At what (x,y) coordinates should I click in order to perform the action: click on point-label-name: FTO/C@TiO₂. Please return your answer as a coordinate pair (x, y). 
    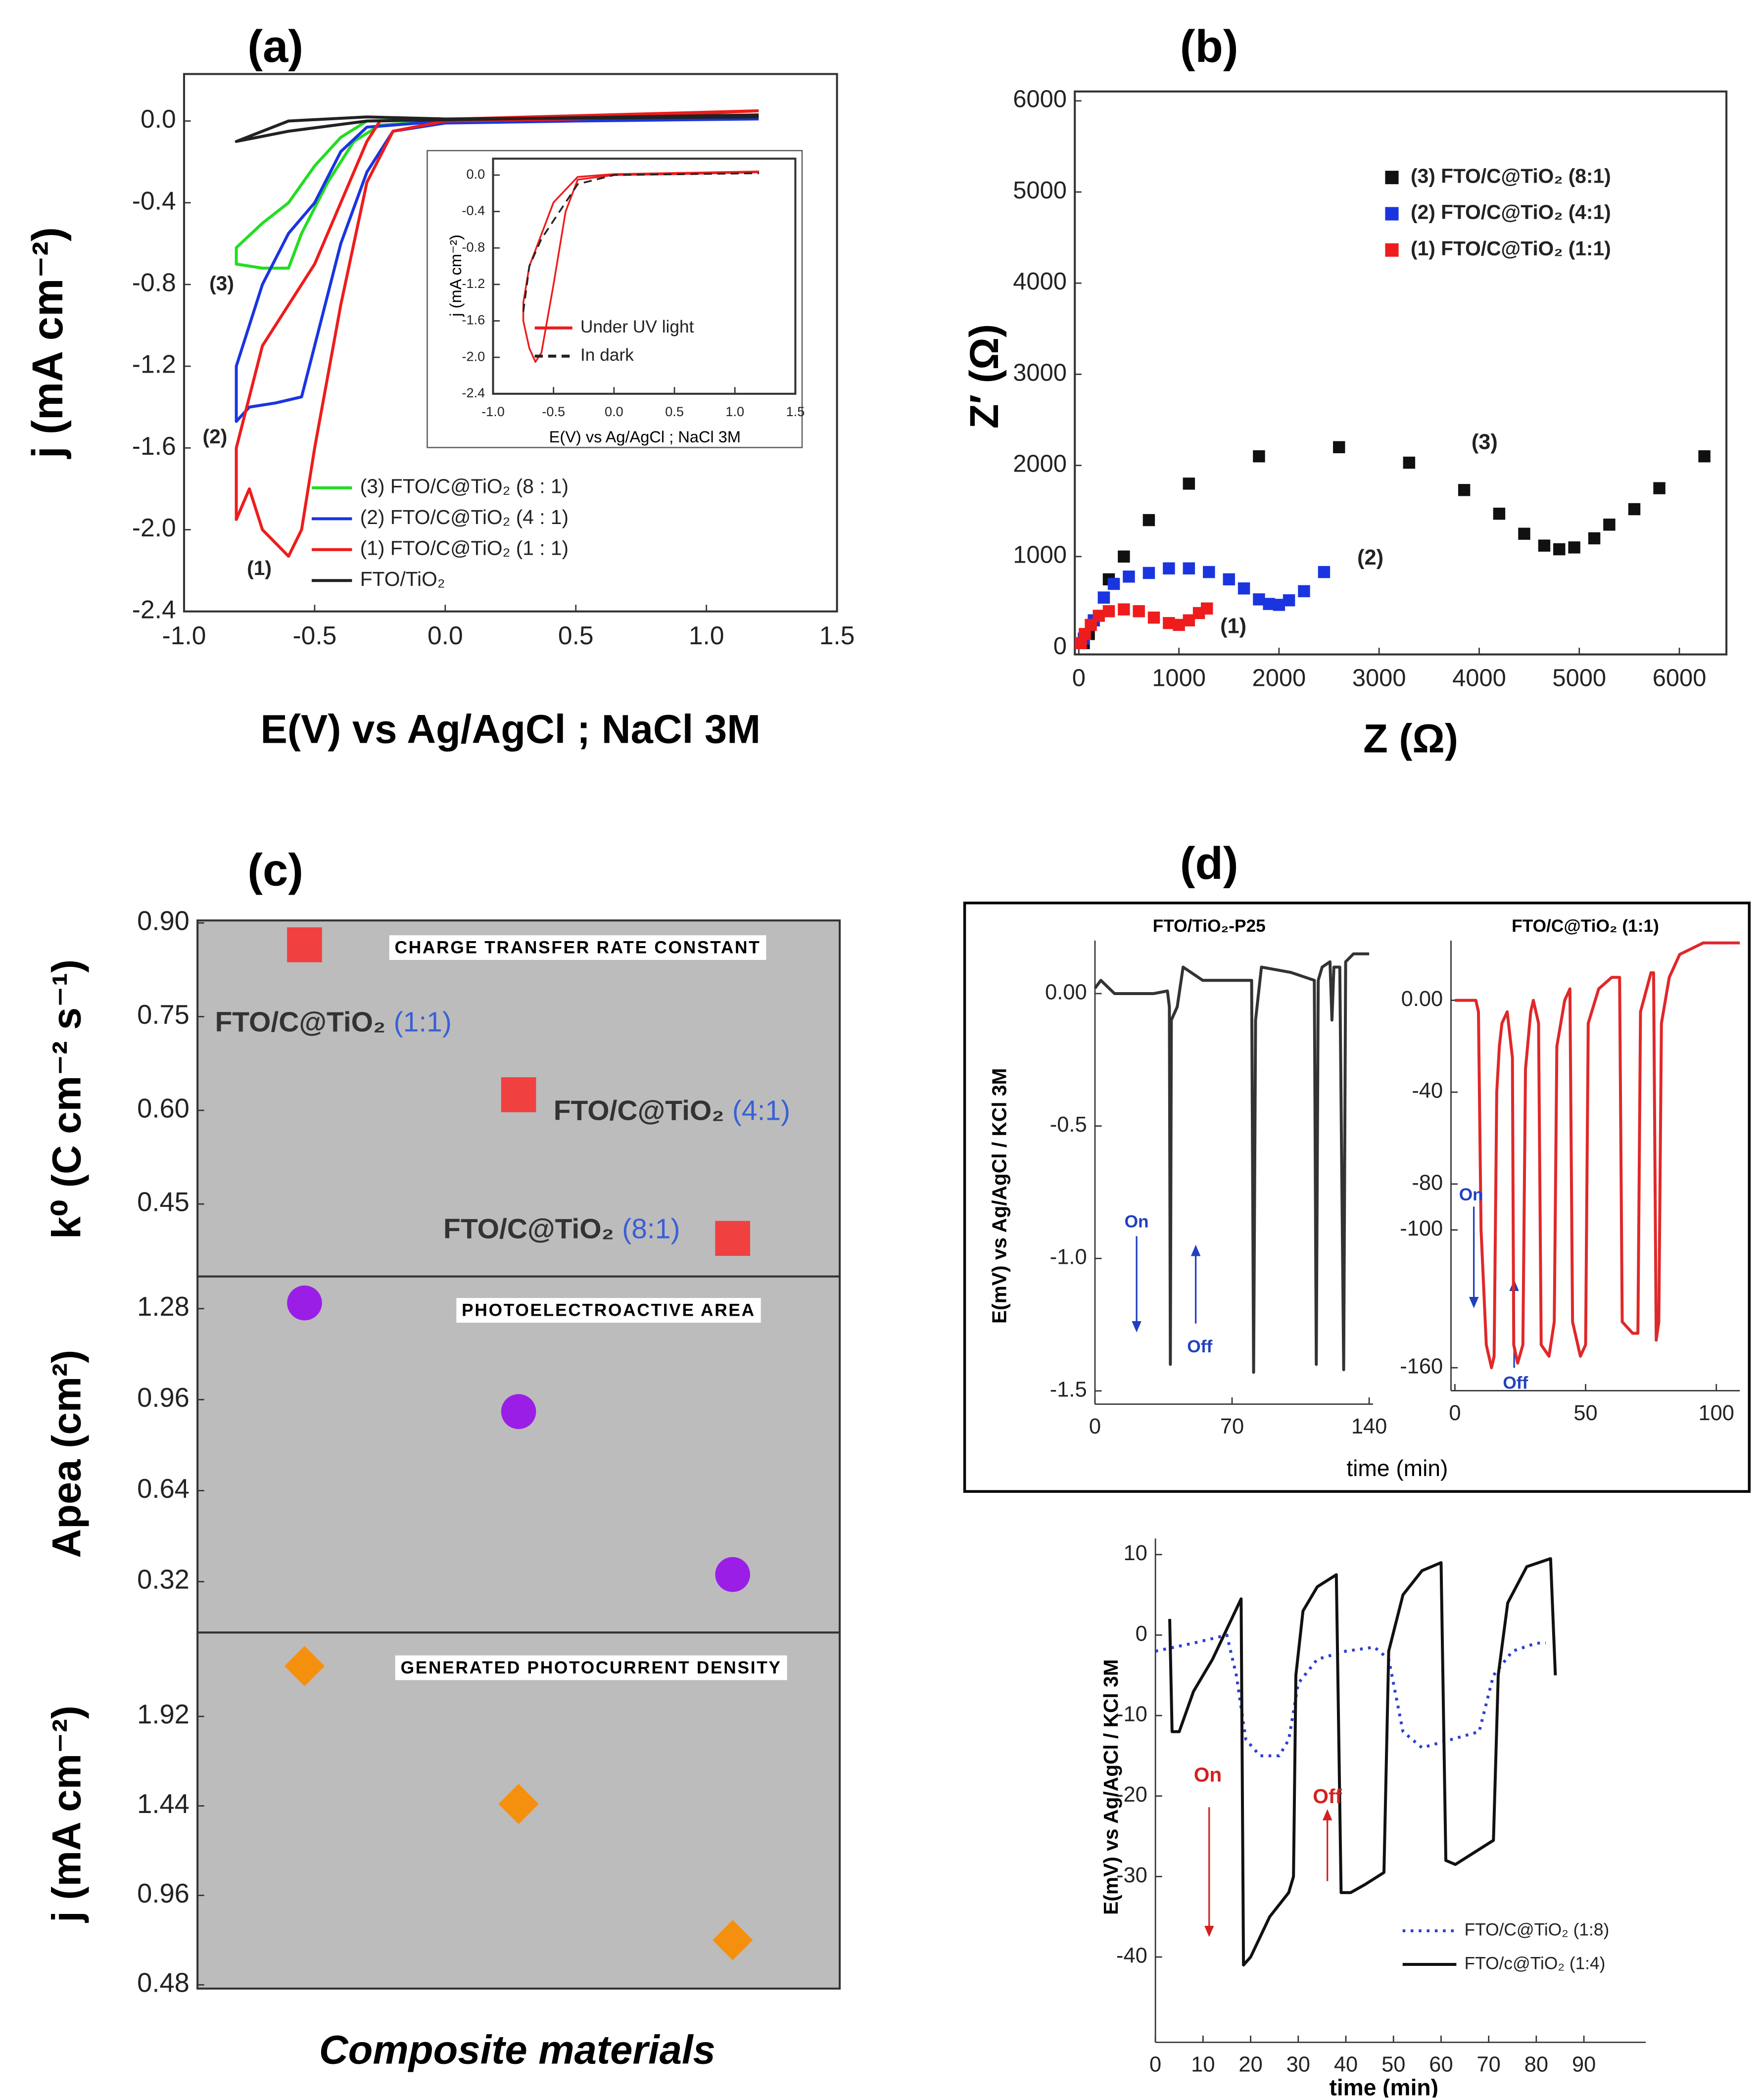
    Looking at the image, I should click on (300, 1022).